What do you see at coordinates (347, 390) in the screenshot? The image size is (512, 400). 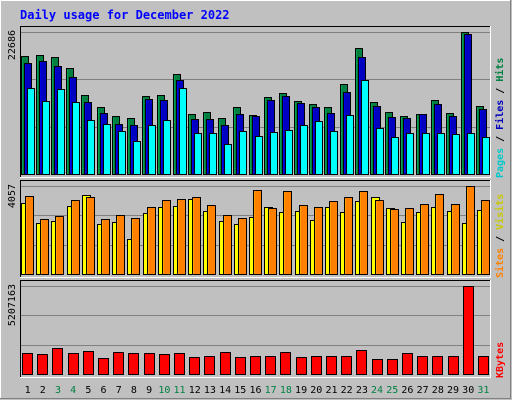 I see `day-label-22: 22` at bounding box center [347, 390].